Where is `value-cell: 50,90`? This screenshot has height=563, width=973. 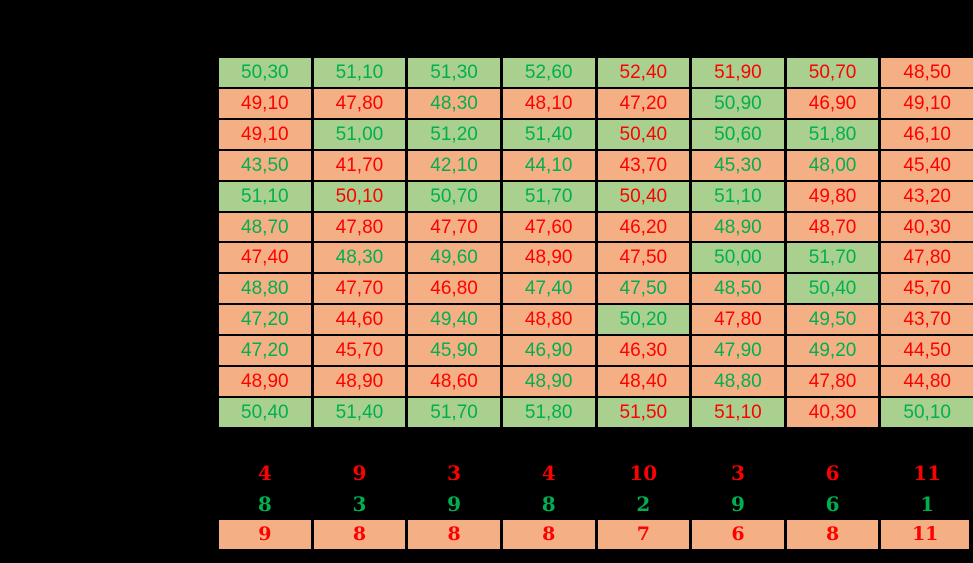 value-cell: 50,90 is located at coordinates (738, 103).